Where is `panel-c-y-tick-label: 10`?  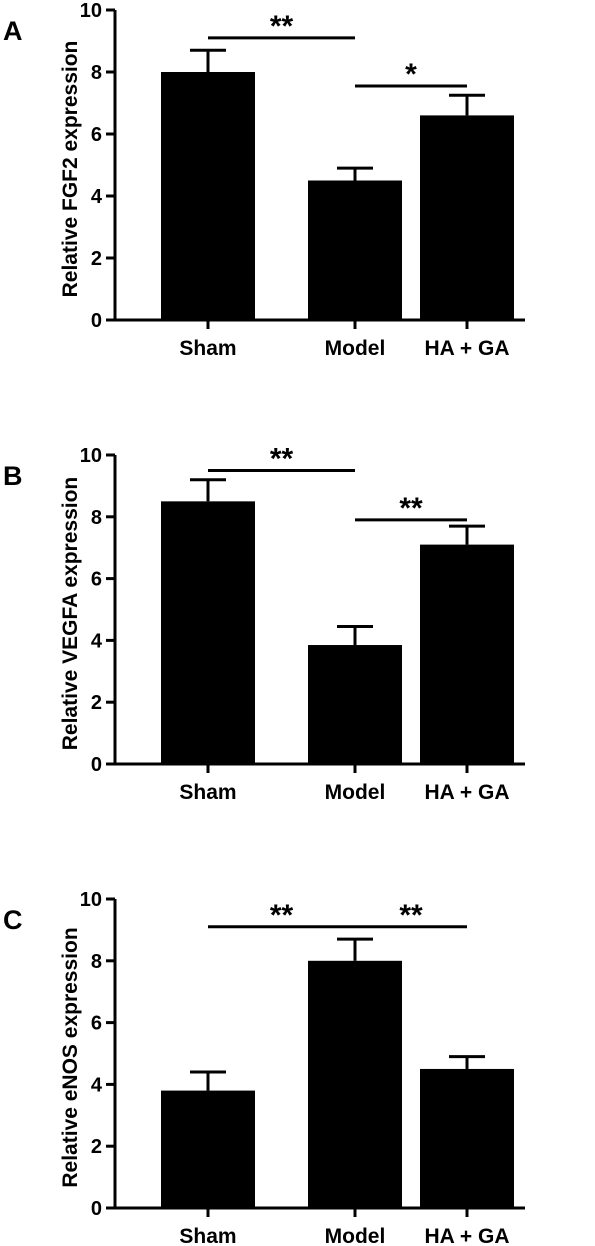
panel-c-y-tick-label: 10 is located at coordinates (91, 900).